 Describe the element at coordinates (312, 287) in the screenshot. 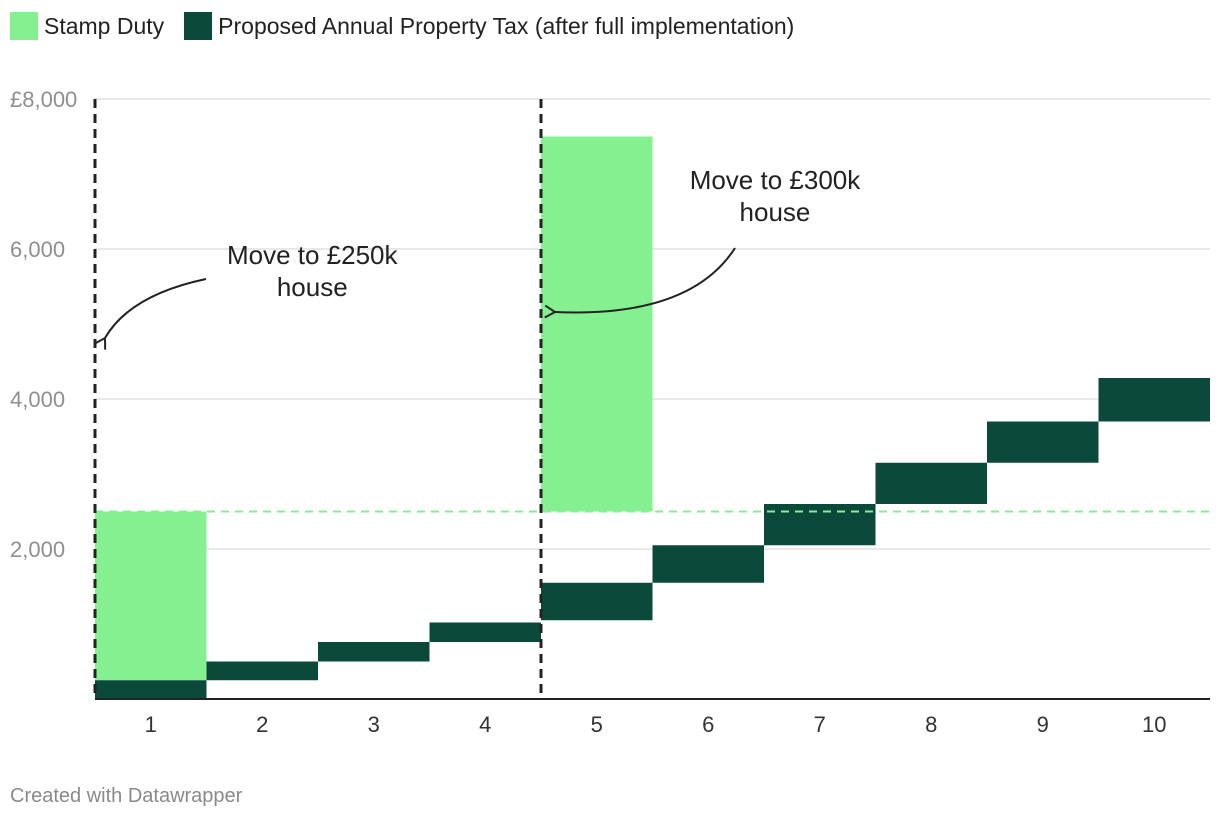

I see `annotation-label-250k: house` at that location.